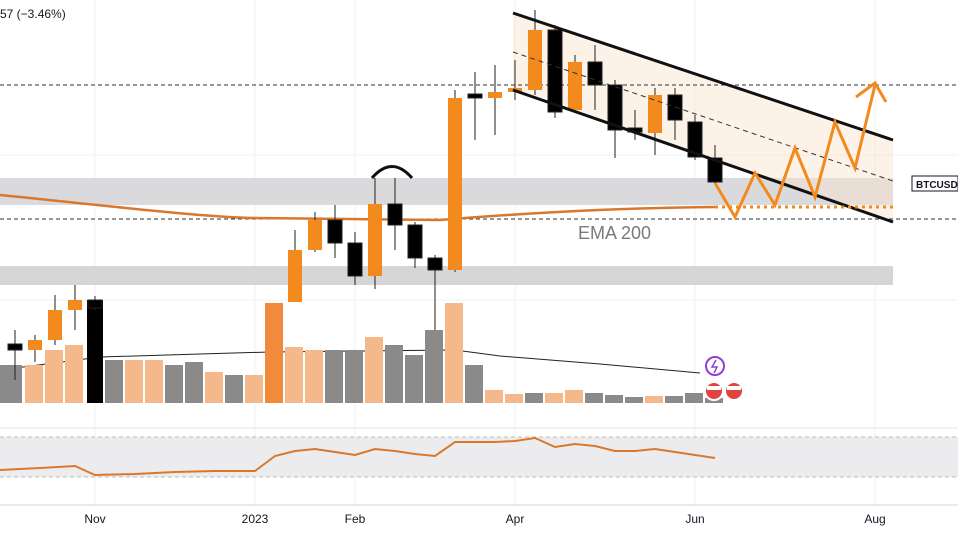  I want to click on channel-top, so click(703, 76).